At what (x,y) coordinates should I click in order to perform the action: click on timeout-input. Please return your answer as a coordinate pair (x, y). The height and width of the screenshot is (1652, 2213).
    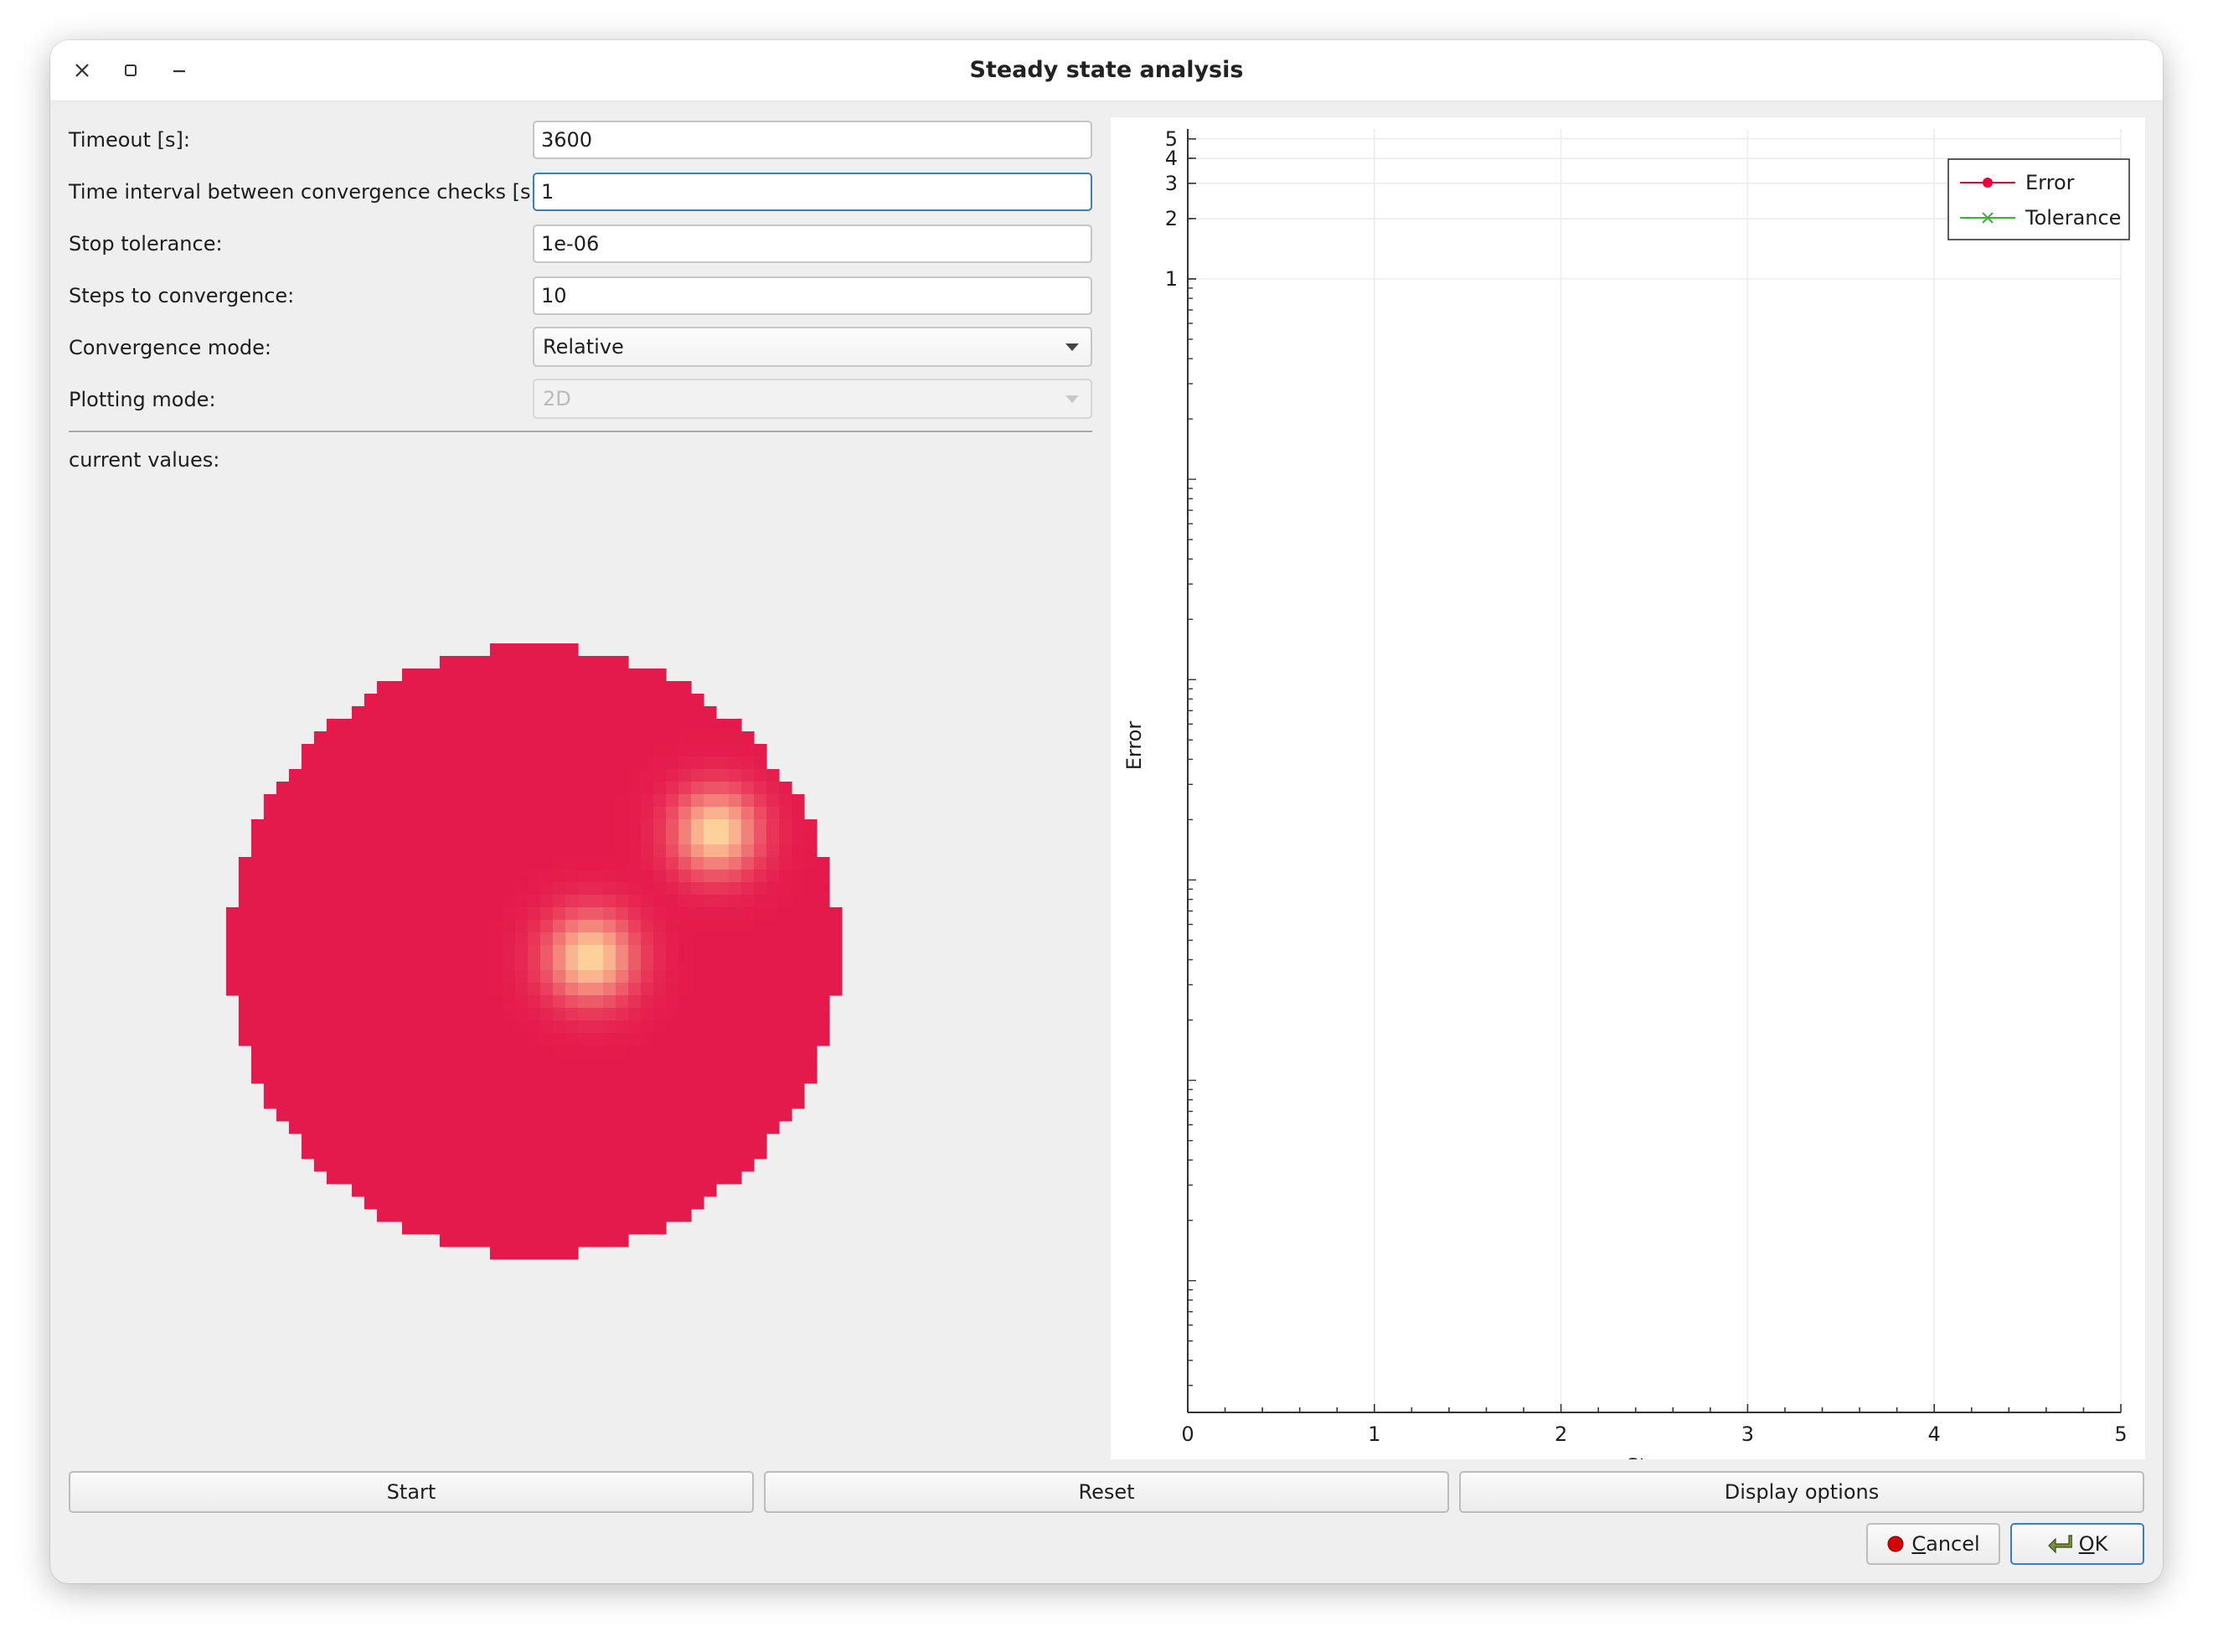
    Looking at the image, I should click on (812, 140).